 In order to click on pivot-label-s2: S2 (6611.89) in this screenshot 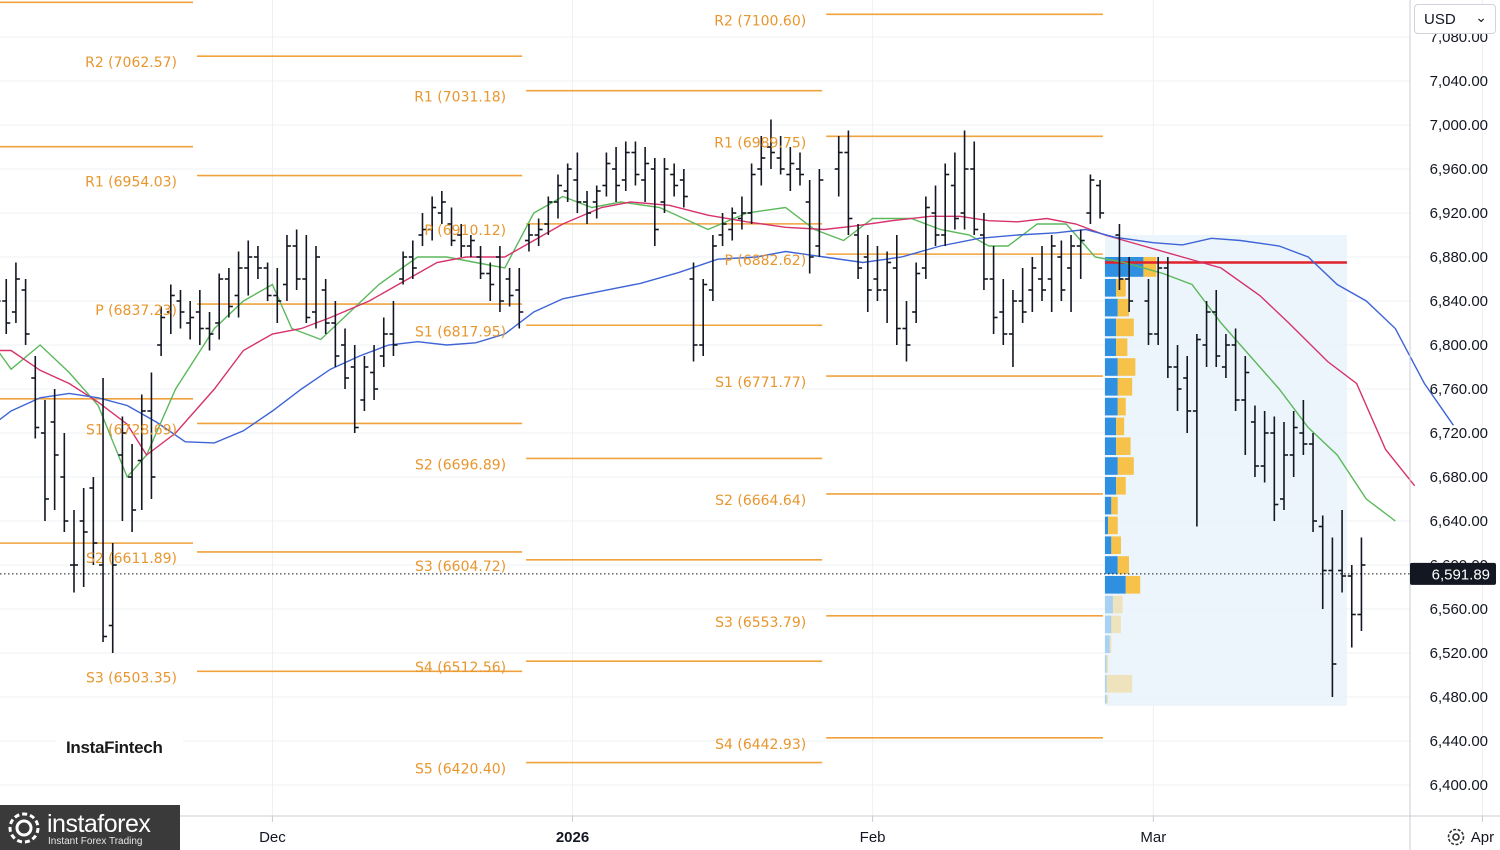, I will do `click(131, 559)`.